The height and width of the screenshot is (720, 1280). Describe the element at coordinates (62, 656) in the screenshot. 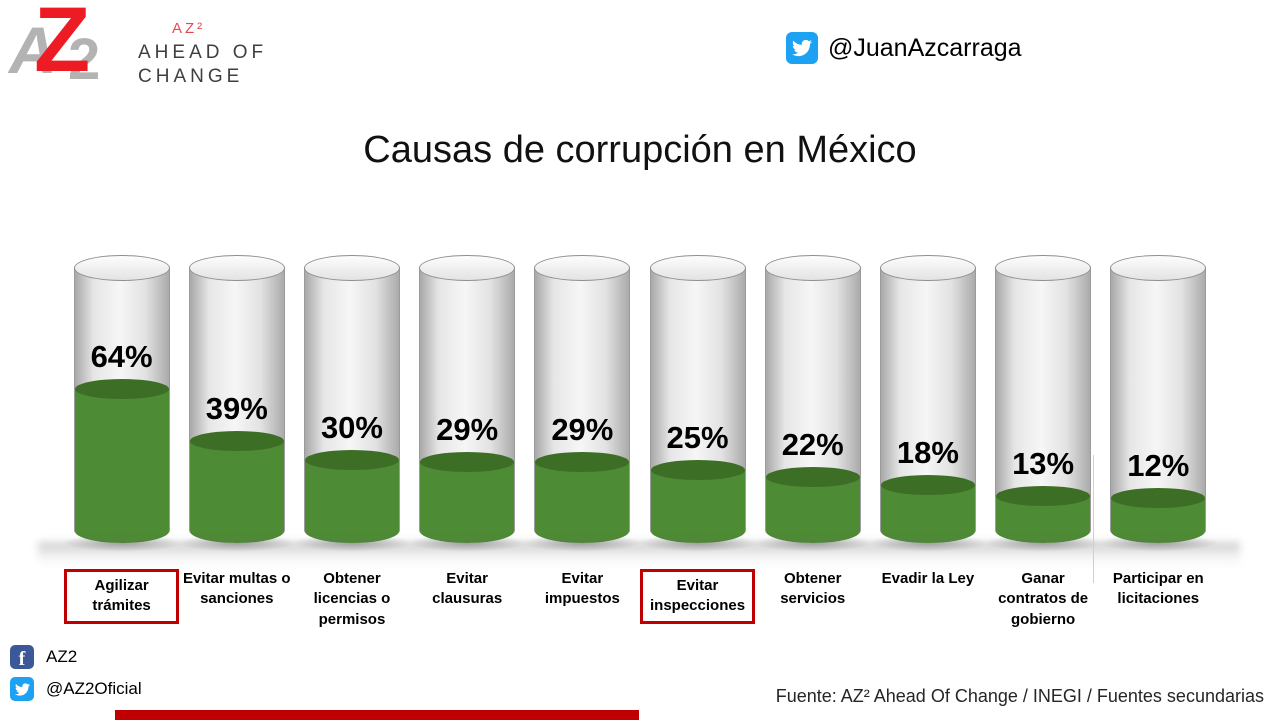

I see `footer-facebook-label: AZ2` at that location.